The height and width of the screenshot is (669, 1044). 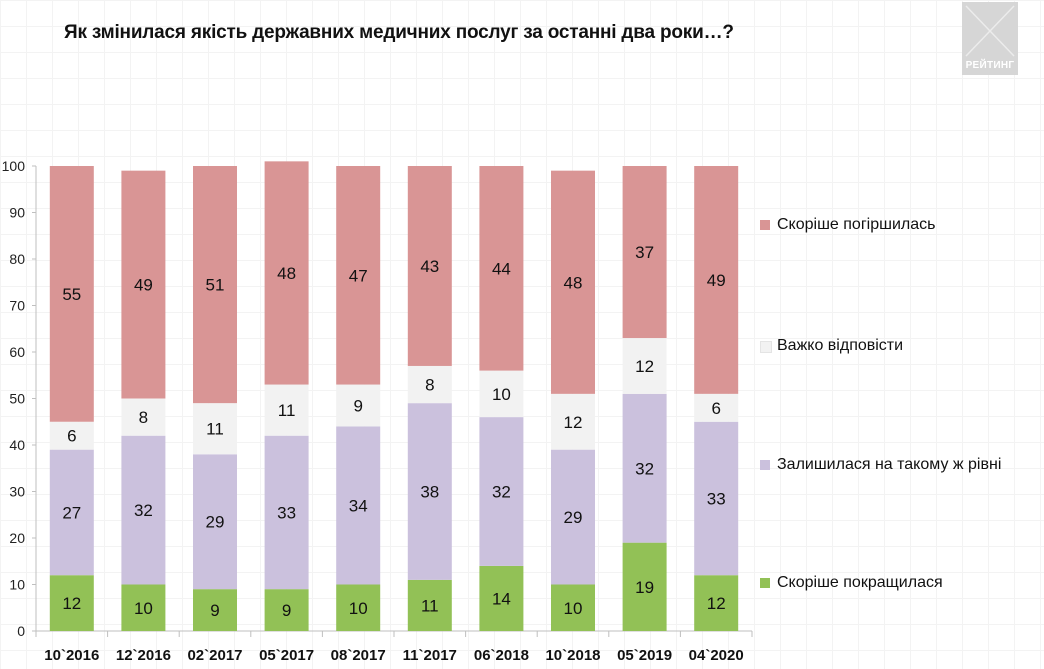 What do you see at coordinates (286, 655) in the screenshot?
I see `category-label-4: 05`2017` at bounding box center [286, 655].